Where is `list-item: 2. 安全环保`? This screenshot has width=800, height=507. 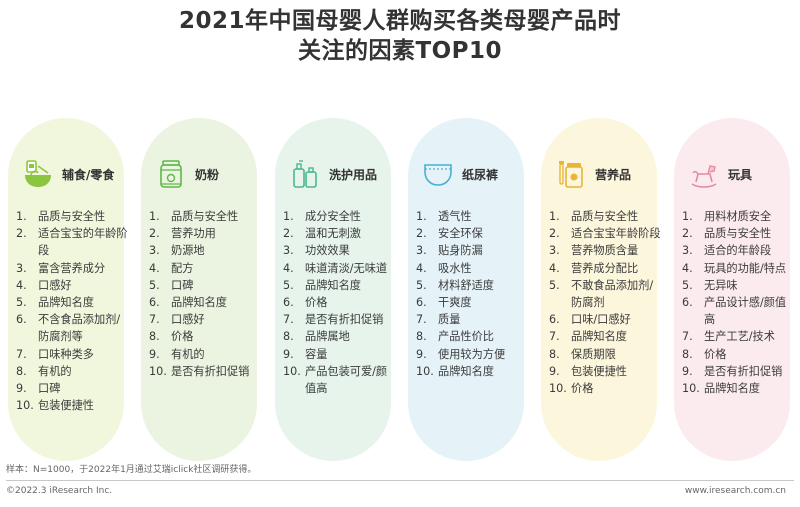
list-item: 2. 安全环保 is located at coordinates (449, 234).